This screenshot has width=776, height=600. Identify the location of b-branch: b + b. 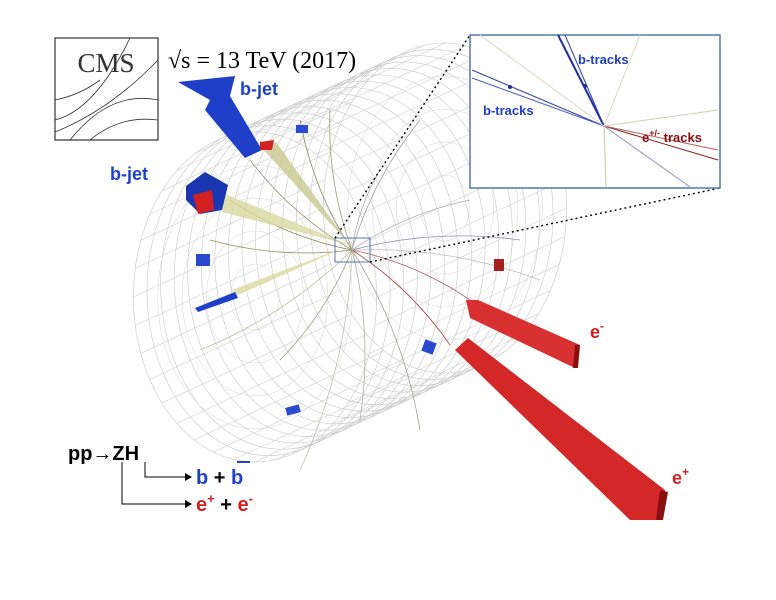
(219, 478).